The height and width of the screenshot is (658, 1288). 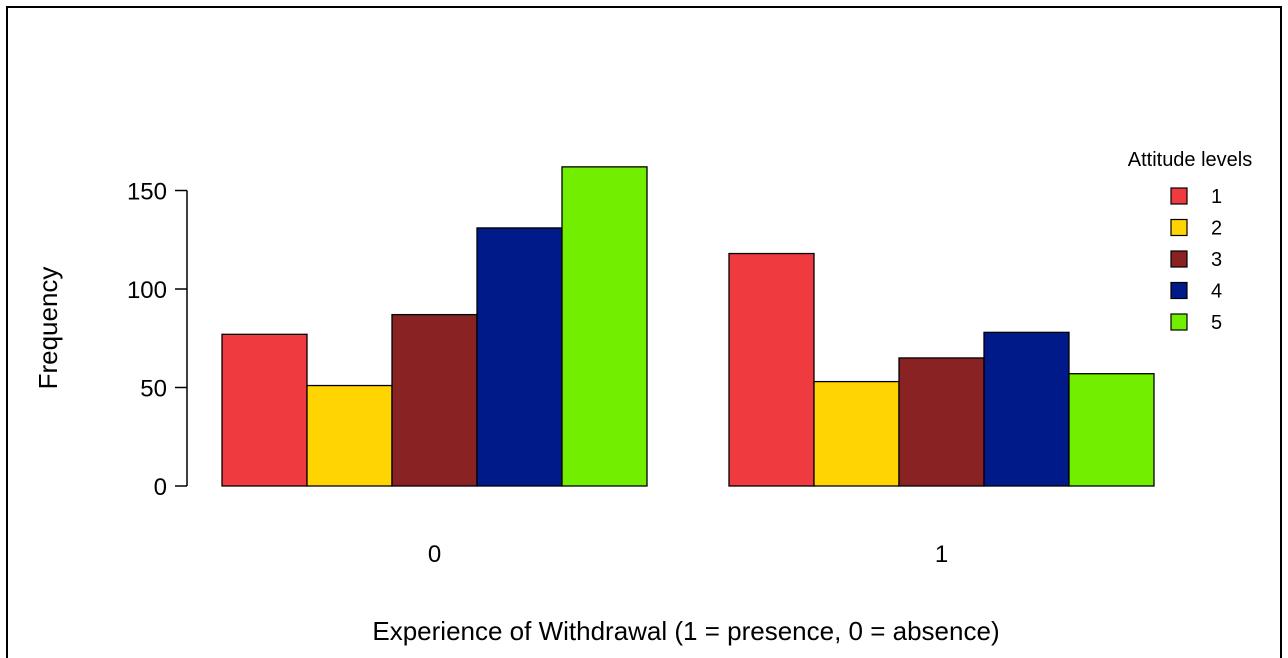 I want to click on bar-cat0-level3, so click(x=434, y=400).